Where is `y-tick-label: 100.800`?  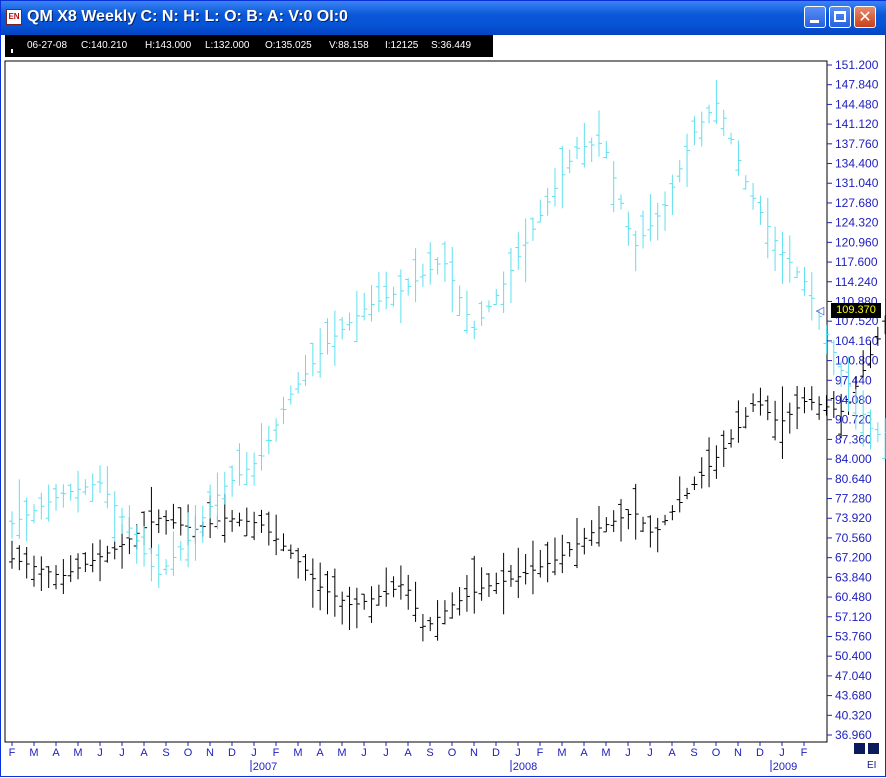
y-tick-label: 100.800 is located at coordinates (857, 361).